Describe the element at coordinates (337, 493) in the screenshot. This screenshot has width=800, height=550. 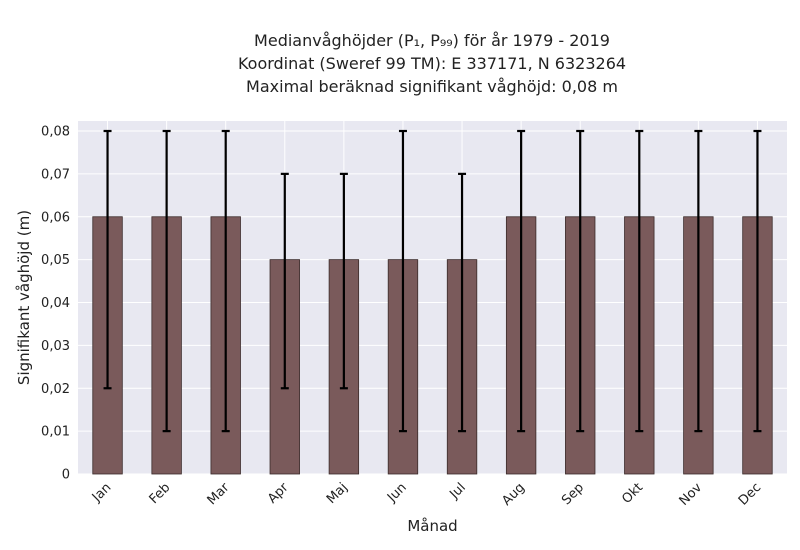
I see `x-tick-label: Maj` at that location.